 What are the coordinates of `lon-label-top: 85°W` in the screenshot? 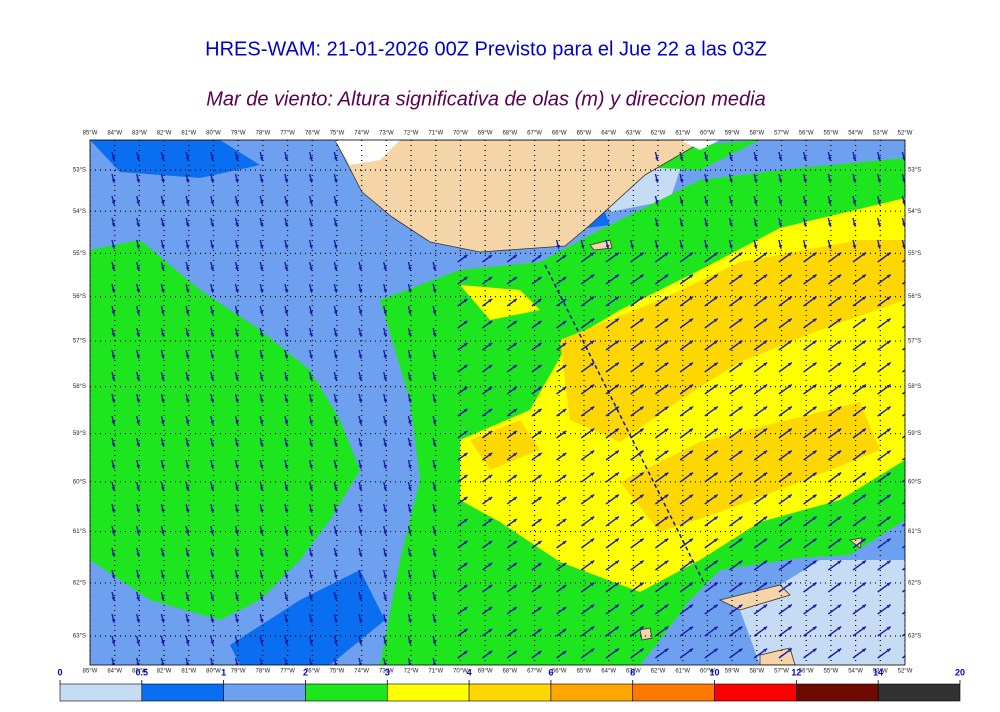 It's located at (90, 134).